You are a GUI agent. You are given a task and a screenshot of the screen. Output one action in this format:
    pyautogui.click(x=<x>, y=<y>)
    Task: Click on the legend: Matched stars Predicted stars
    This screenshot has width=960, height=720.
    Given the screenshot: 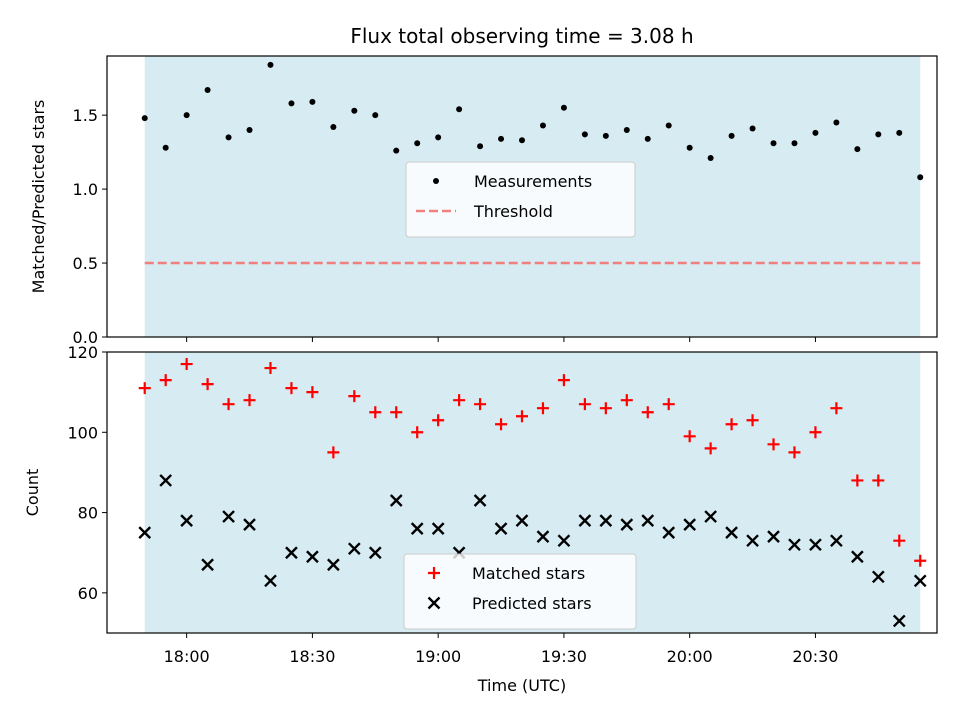 What is the action you would take?
    pyautogui.click(x=520, y=591)
    